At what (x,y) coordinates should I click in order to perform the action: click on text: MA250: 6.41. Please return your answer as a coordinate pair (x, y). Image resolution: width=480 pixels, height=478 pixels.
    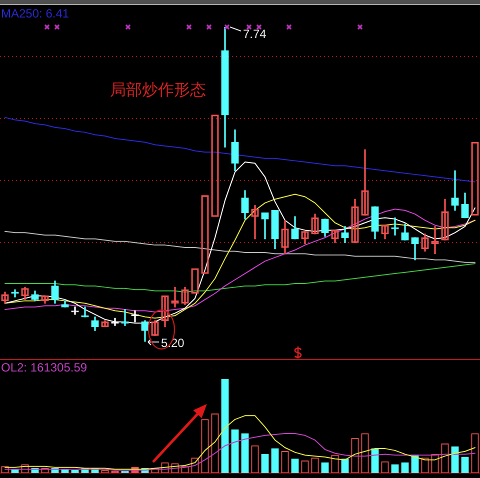
    Looking at the image, I should click on (35, 13).